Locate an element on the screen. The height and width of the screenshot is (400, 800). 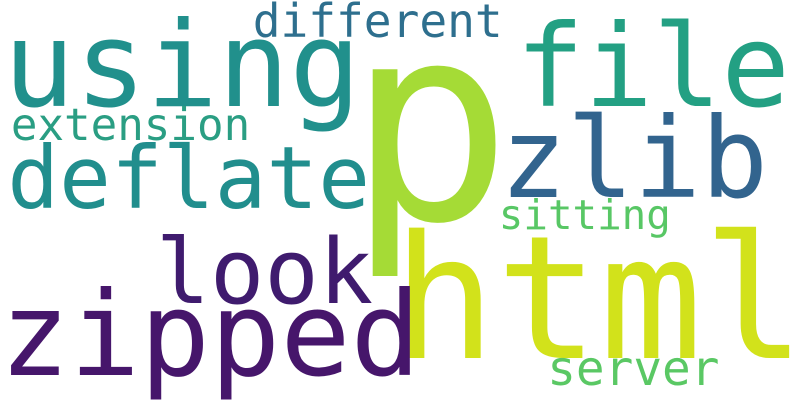
word-p: p is located at coordinates (430, 142).